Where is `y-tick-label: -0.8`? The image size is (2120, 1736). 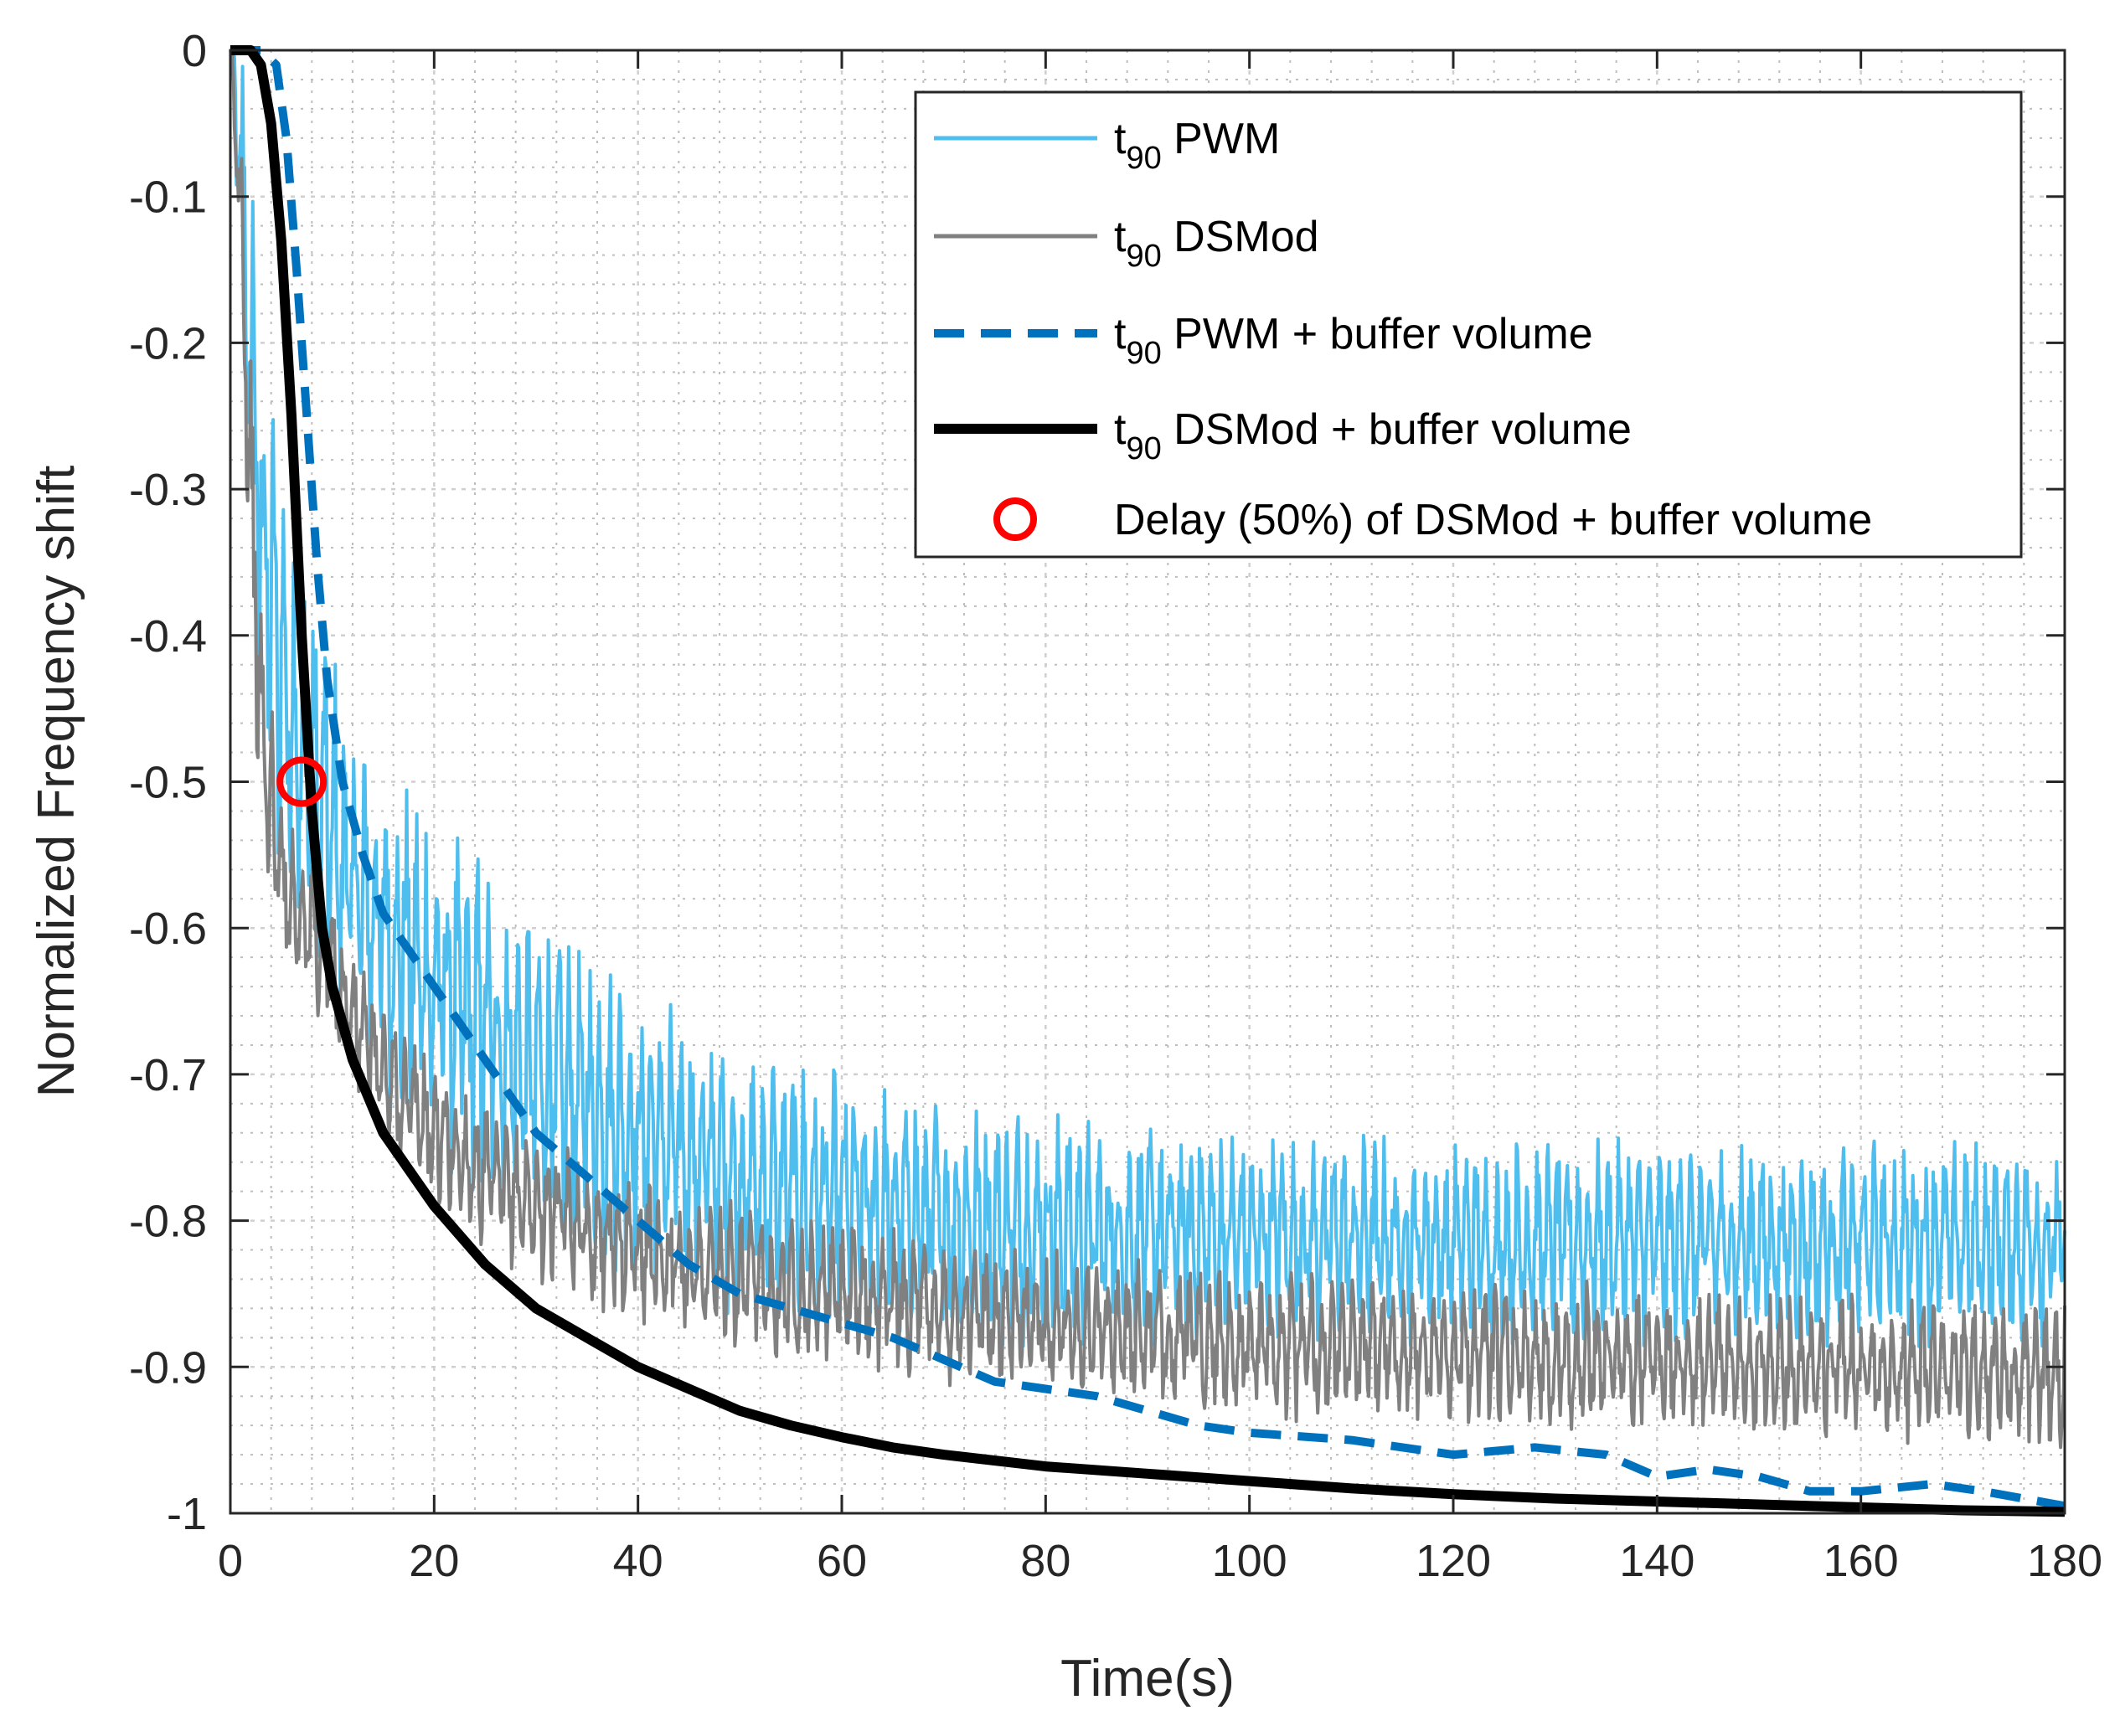
y-tick-label: -0.8 is located at coordinates (168, 1222).